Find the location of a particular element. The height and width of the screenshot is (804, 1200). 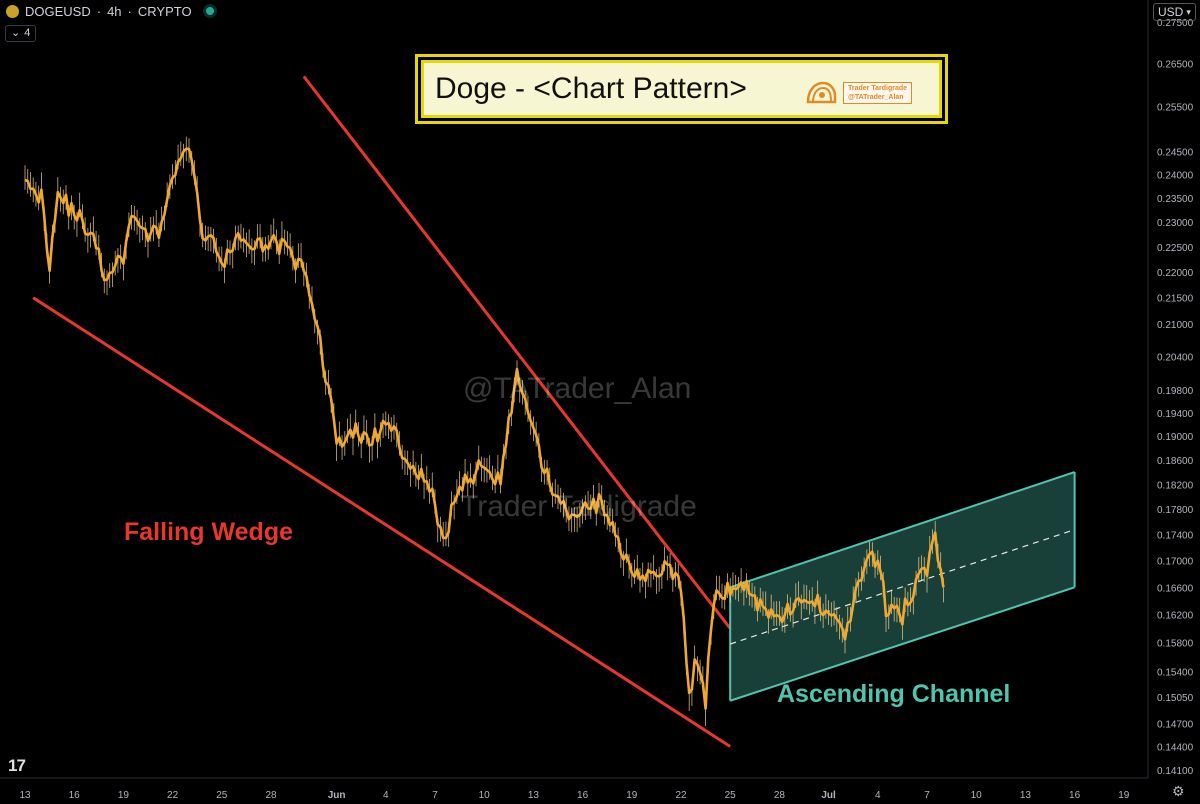

price-tick-label: 0.17000 is located at coordinates (1175, 562).